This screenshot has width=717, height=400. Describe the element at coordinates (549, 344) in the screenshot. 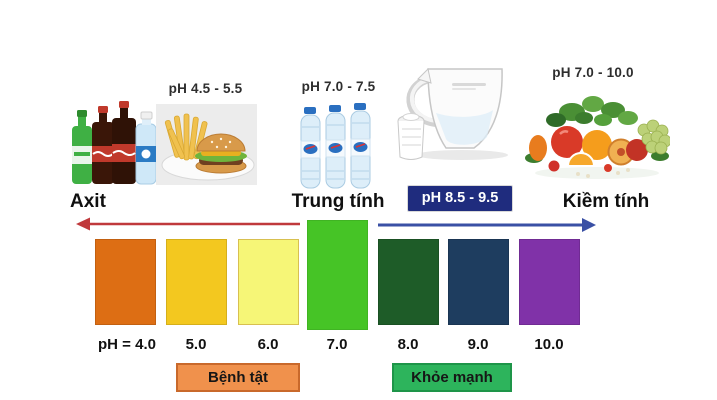

I see `ph-tick-10: 10.0` at that location.